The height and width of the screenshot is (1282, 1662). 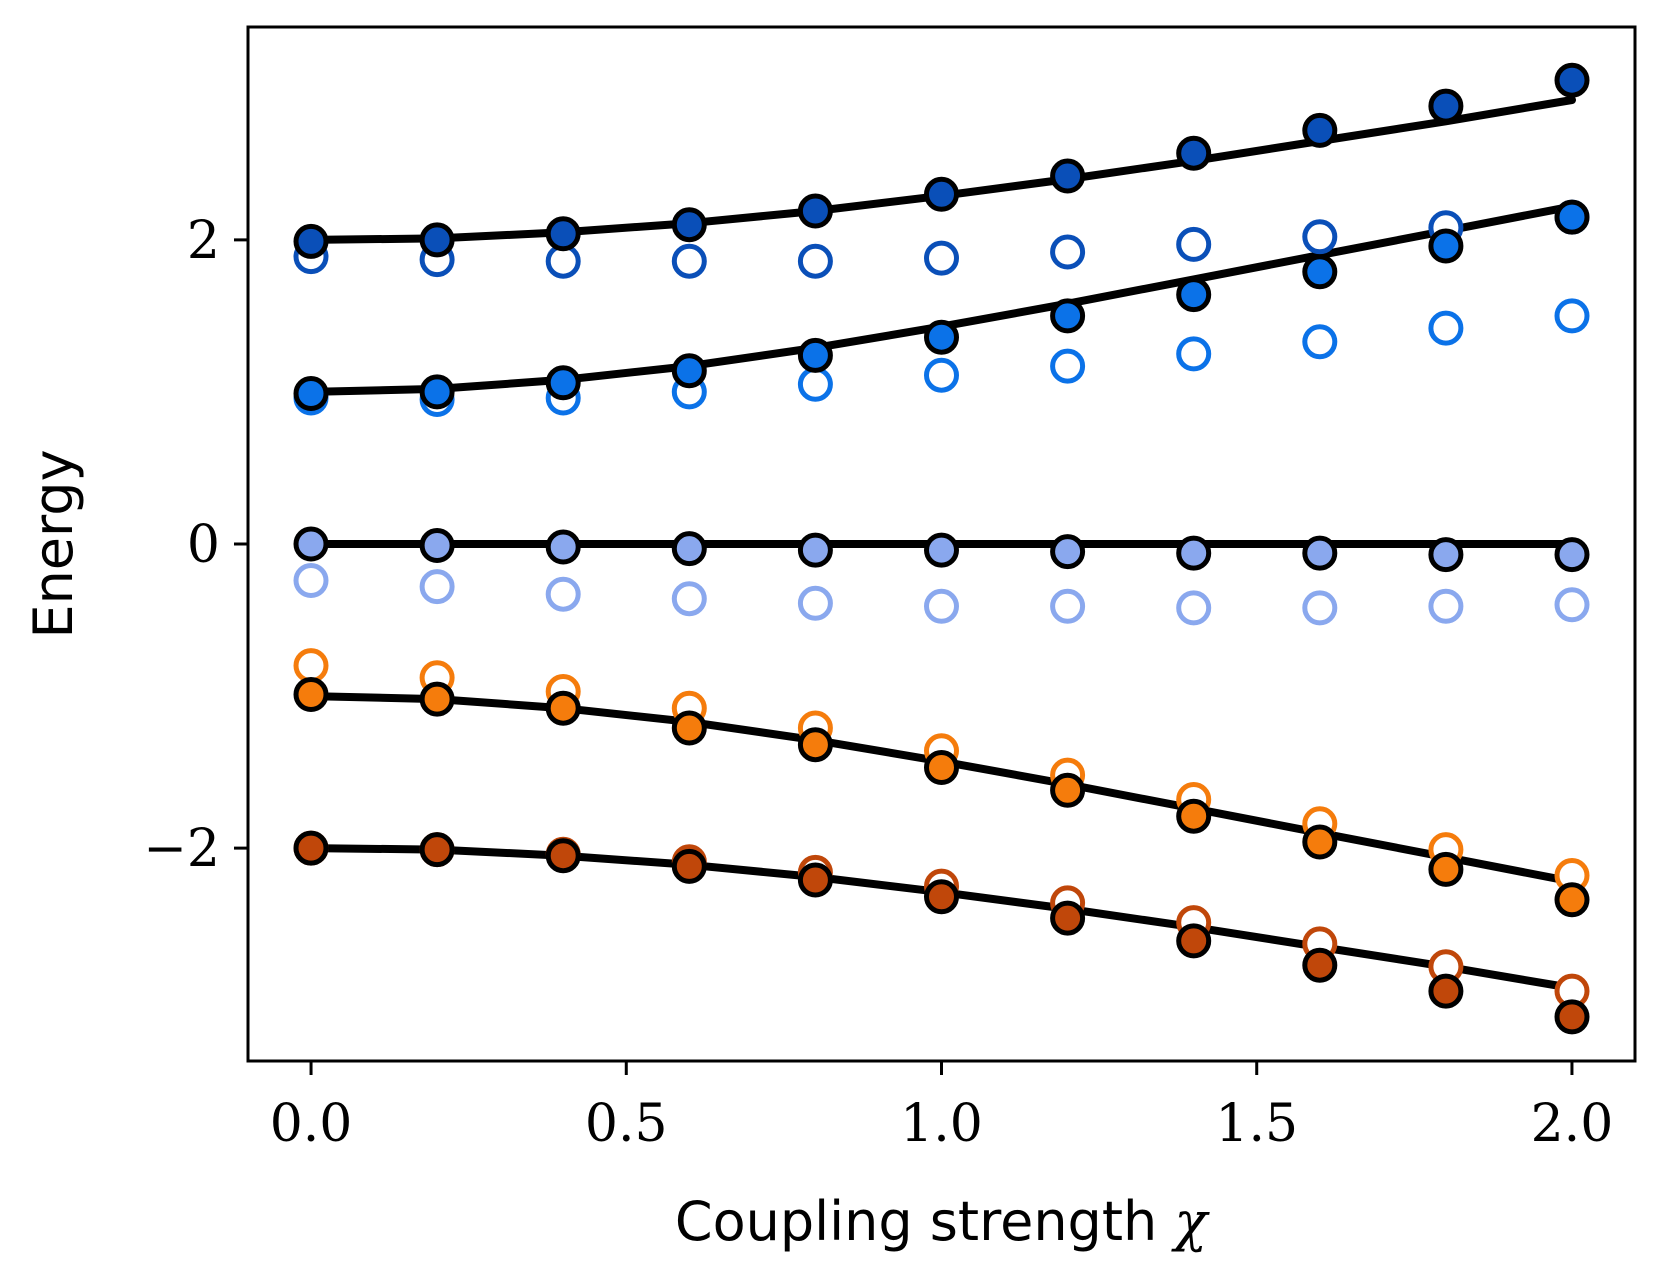 I want to click on x-tick-label: 0.0, so click(x=311, y=1124).